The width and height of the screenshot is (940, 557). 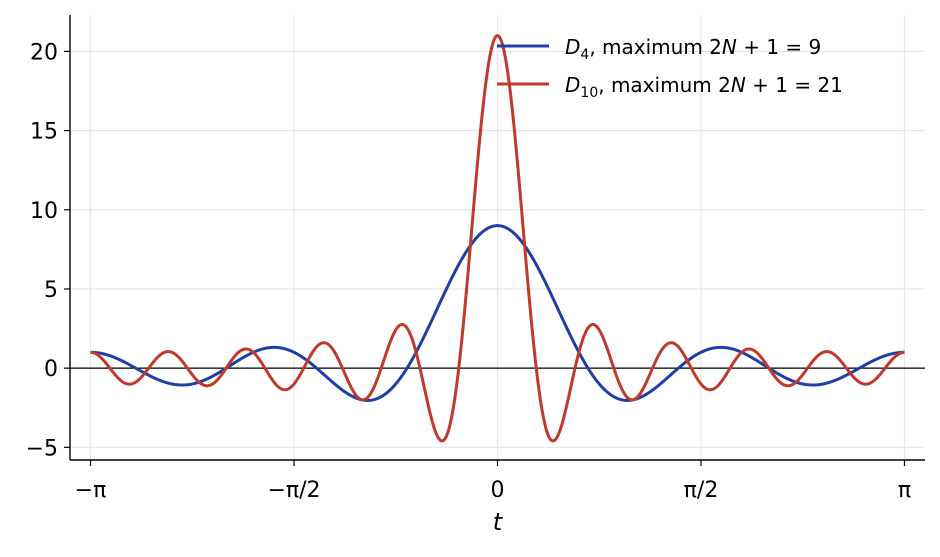 What do you see at coordinates (91, 490) in the screenshot?
I see `x-tick-label: −π` at bounding box center [91, 490].